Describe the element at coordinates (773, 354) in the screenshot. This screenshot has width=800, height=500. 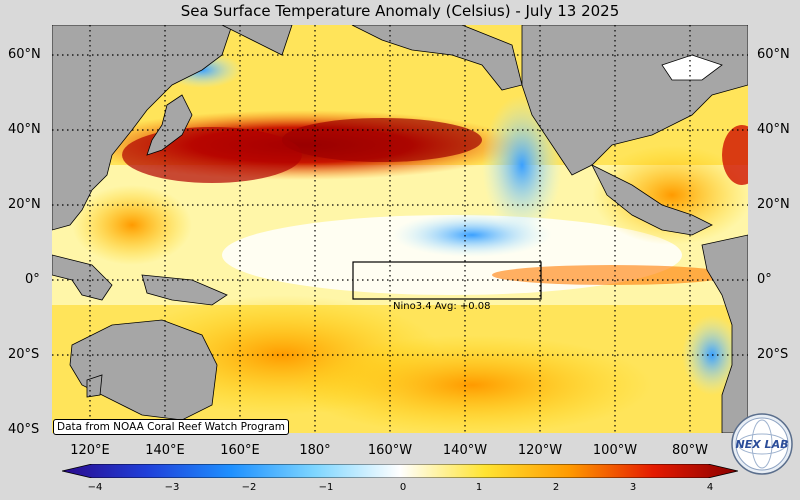
I see `lat-label-right: 20°S` at that location.